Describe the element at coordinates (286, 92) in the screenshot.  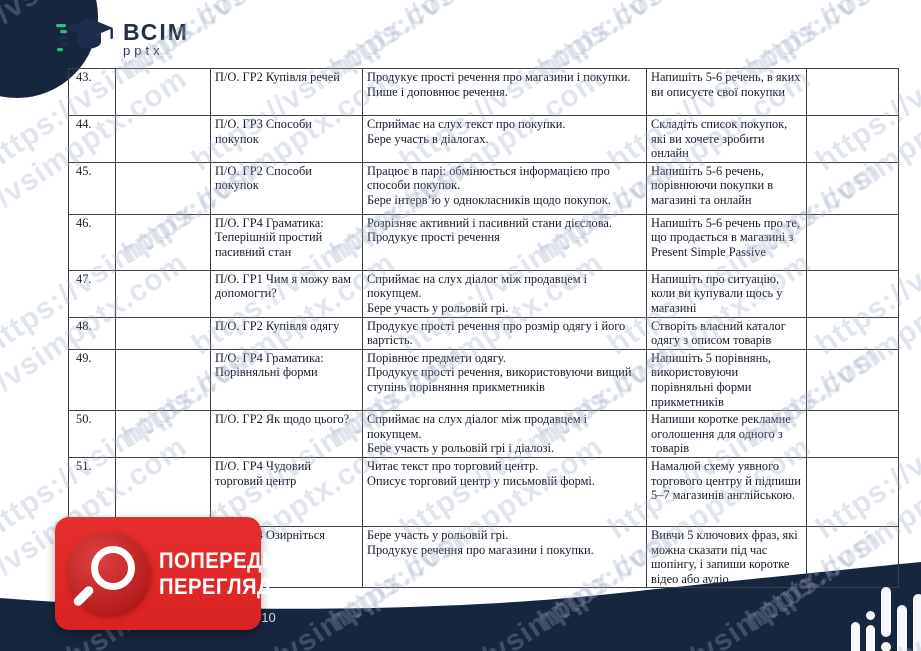
I see `topic-cell: П/О. ГР2 Купівля речей` at that location.